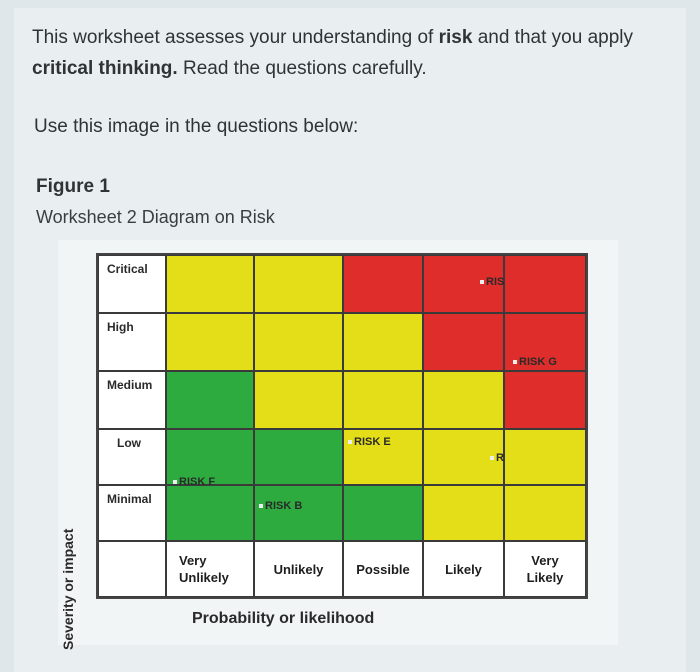 The image size is (700, 672). I want to click on risk-label: RISK G, so click(538, 362).